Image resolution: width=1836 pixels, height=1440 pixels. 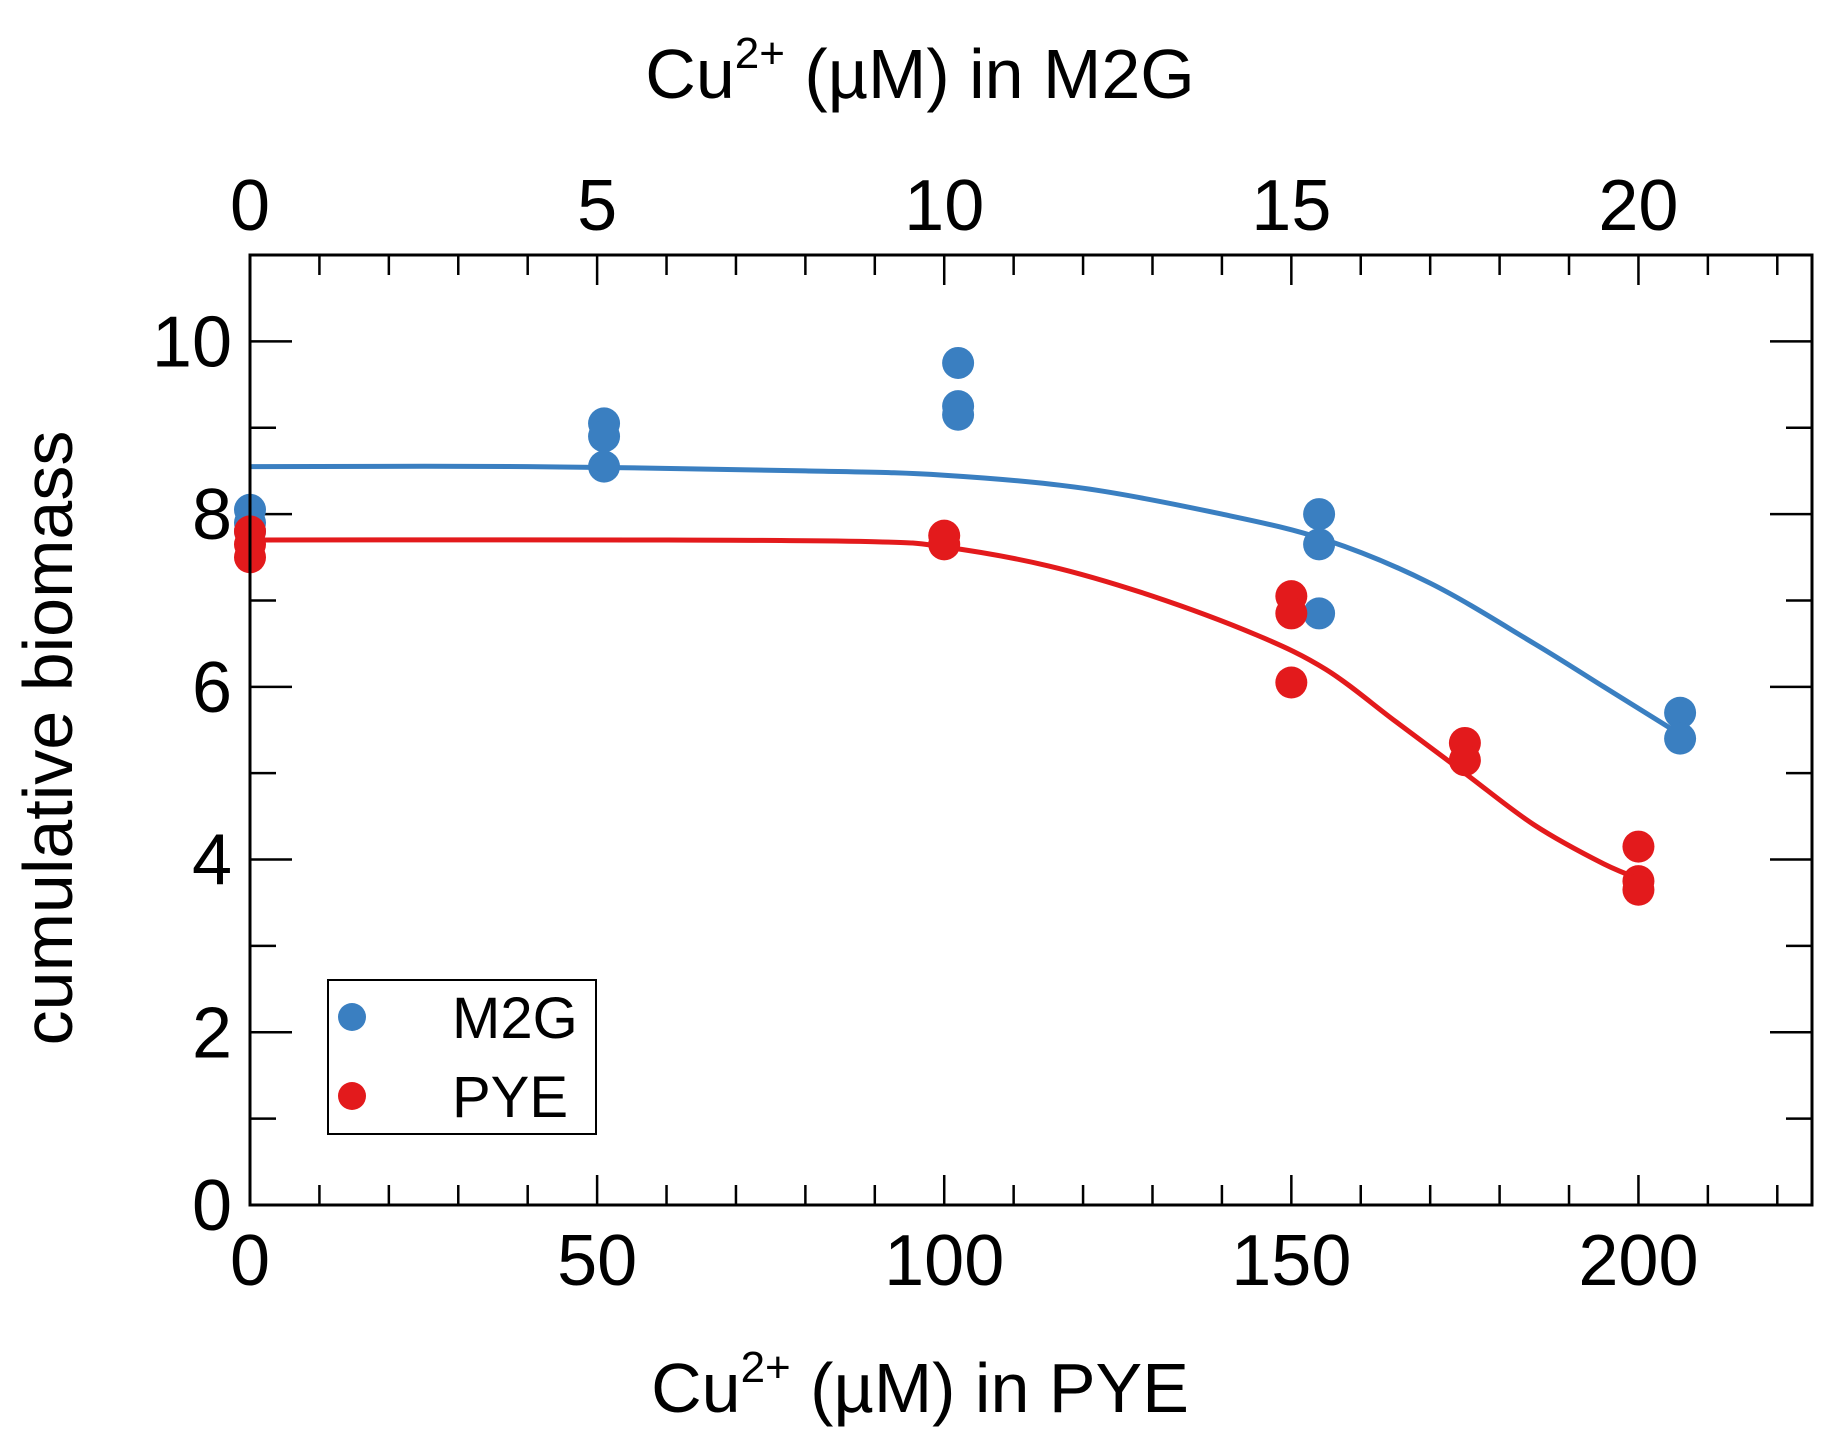 I want to click on y-tick-label: 0, so click(x=212, y=1206).